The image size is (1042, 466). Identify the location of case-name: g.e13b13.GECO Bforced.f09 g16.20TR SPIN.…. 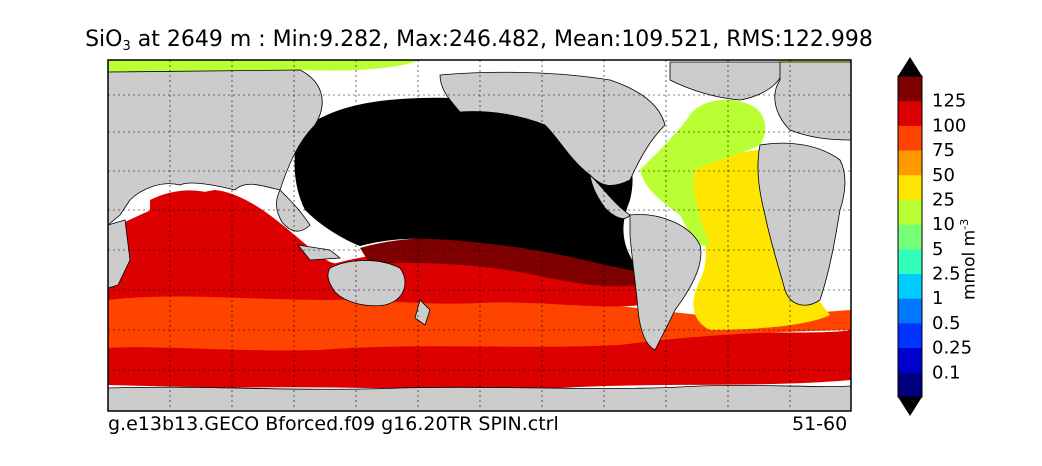
(333, 424).